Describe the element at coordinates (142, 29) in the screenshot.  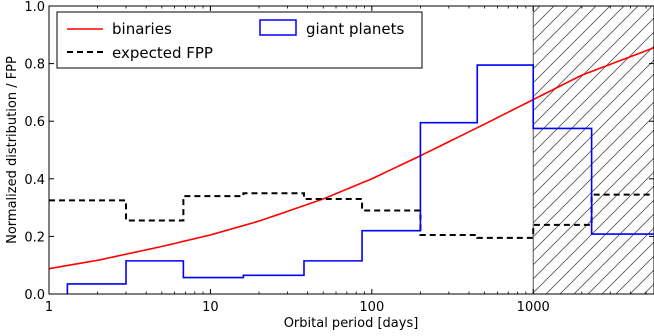
I see `legend-label-binaries: binaries` at that location.